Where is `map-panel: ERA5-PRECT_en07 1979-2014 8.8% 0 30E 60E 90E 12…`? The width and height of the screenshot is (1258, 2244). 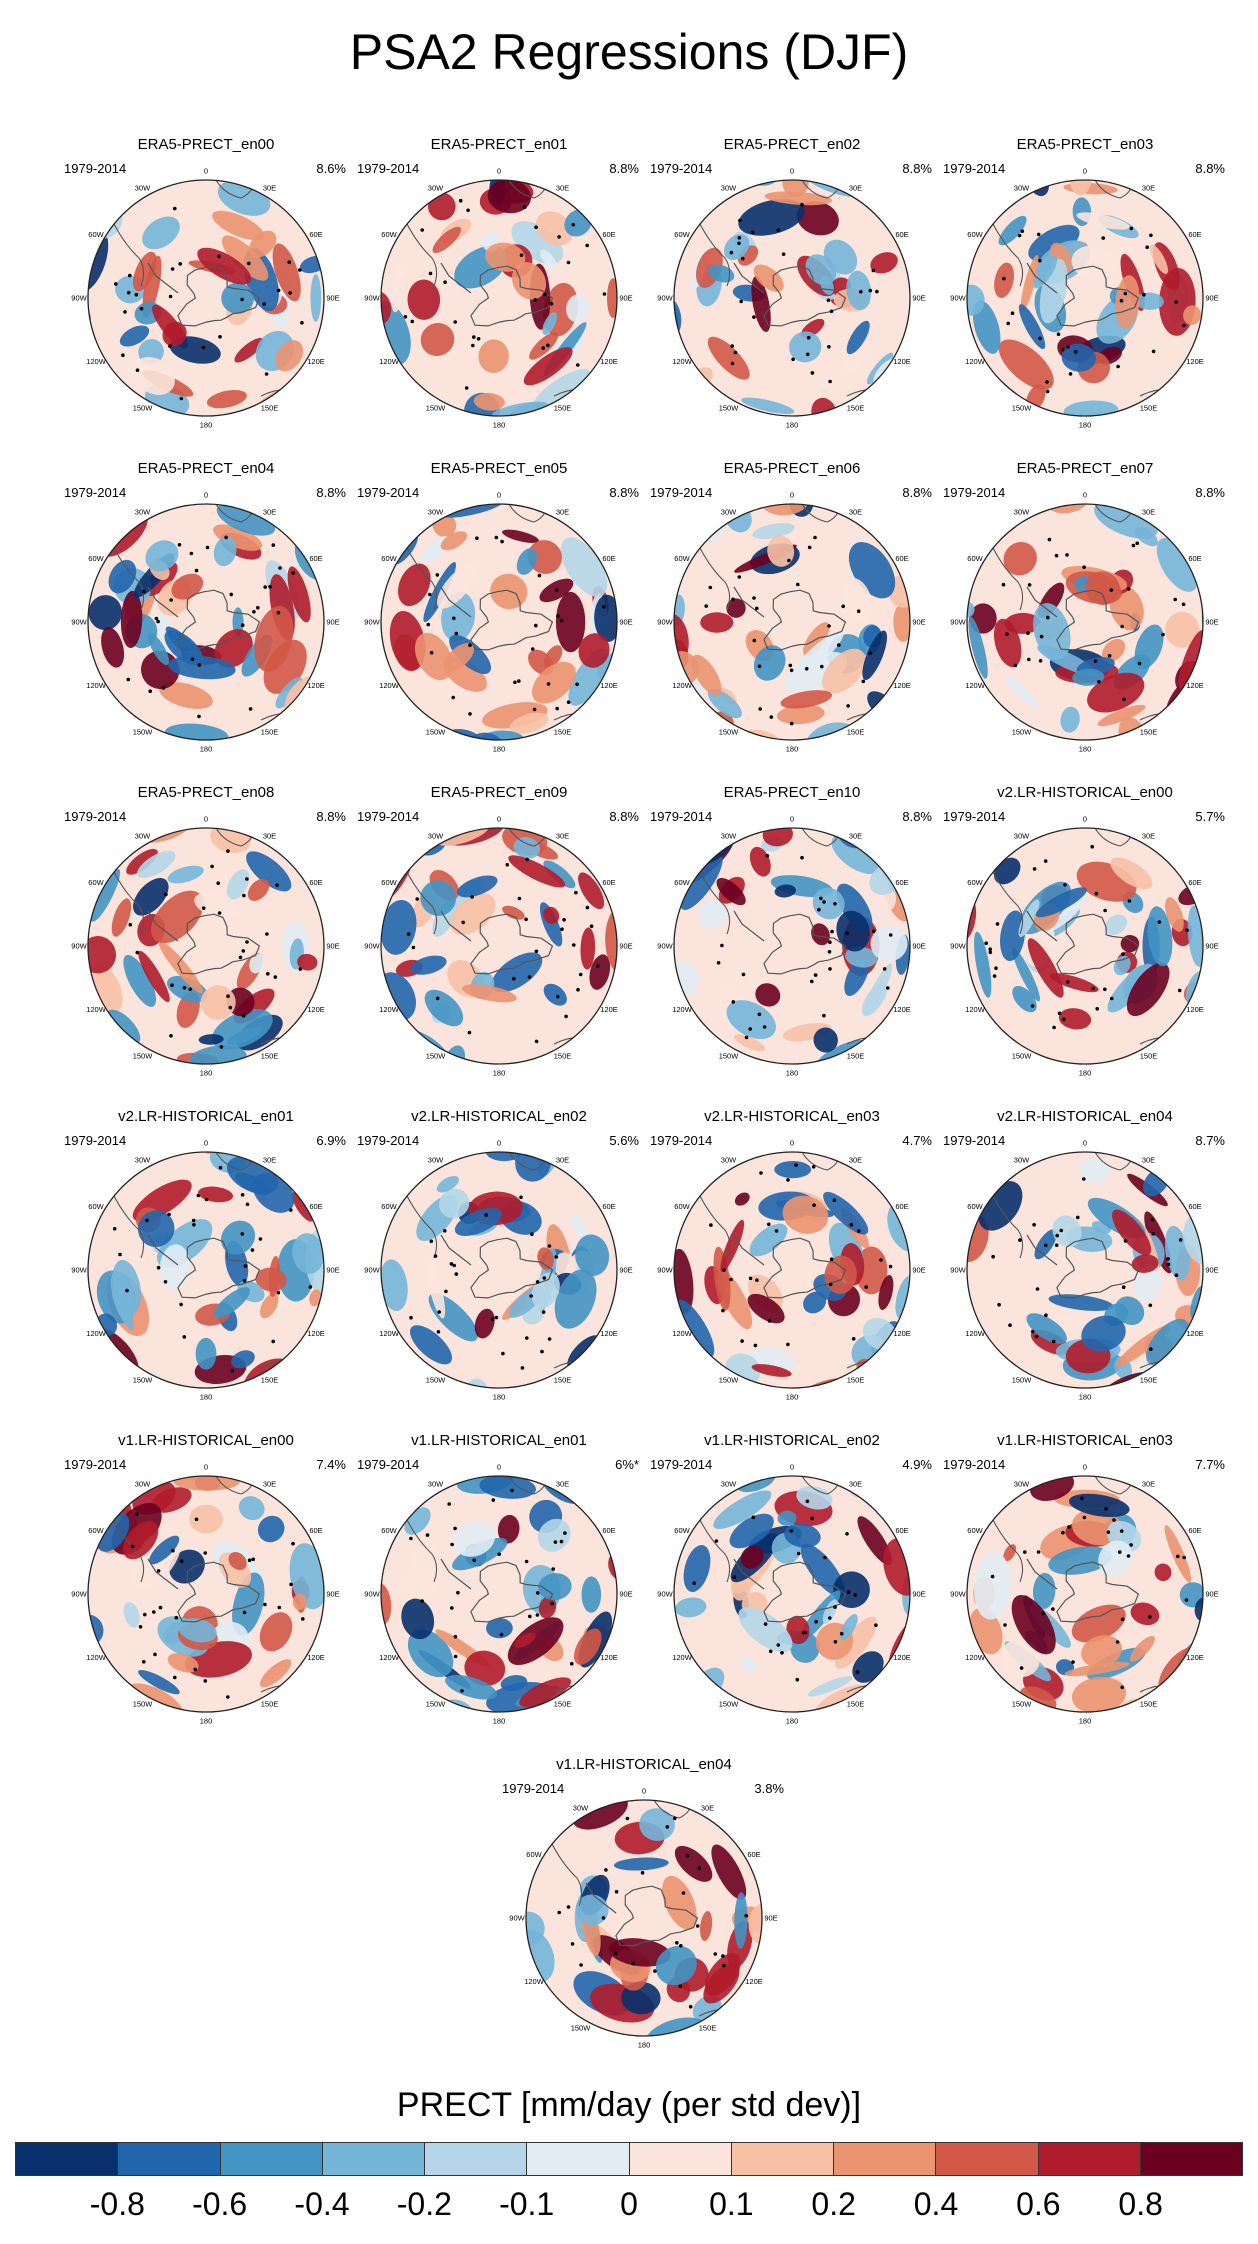 map-panel: ERA5-PRECT_en07 1979-2014 8.8% 0 30E 60E 90E 12… is located at coordinates (1085, 610).